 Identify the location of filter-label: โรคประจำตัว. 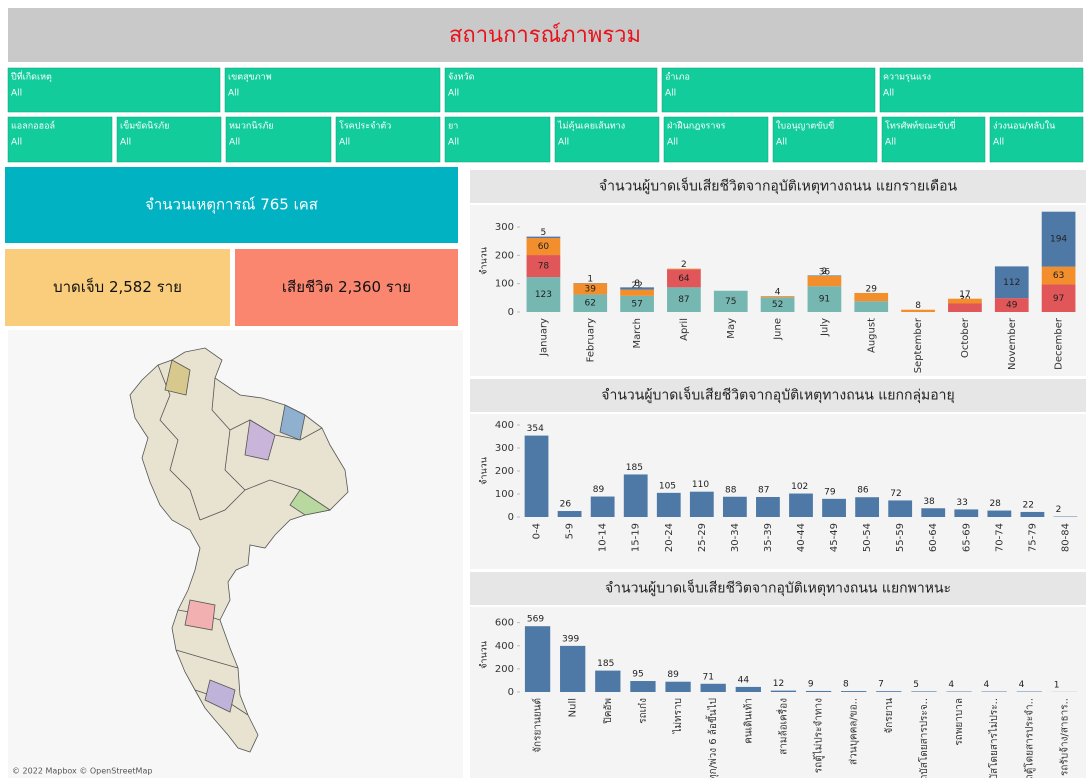
(365, 126).